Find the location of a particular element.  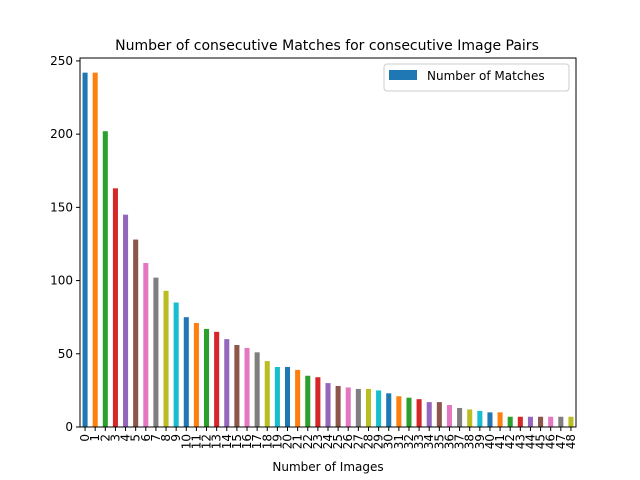

x-tick-label: 47 is located at coordinates (561, 441).